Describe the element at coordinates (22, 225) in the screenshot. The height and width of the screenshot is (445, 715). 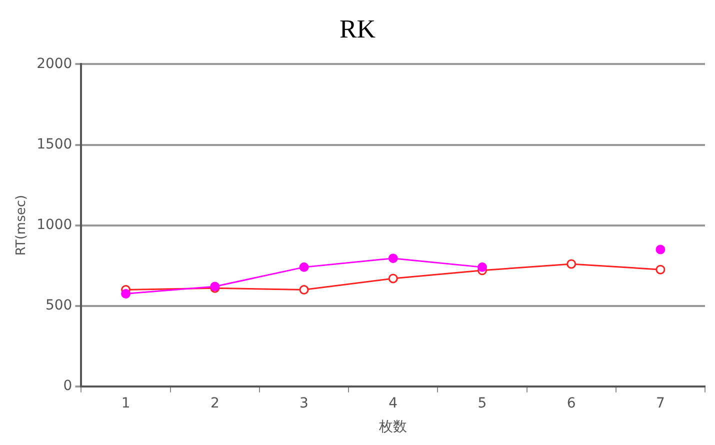
I see `y-axis-title: RT(msec)` at that location.